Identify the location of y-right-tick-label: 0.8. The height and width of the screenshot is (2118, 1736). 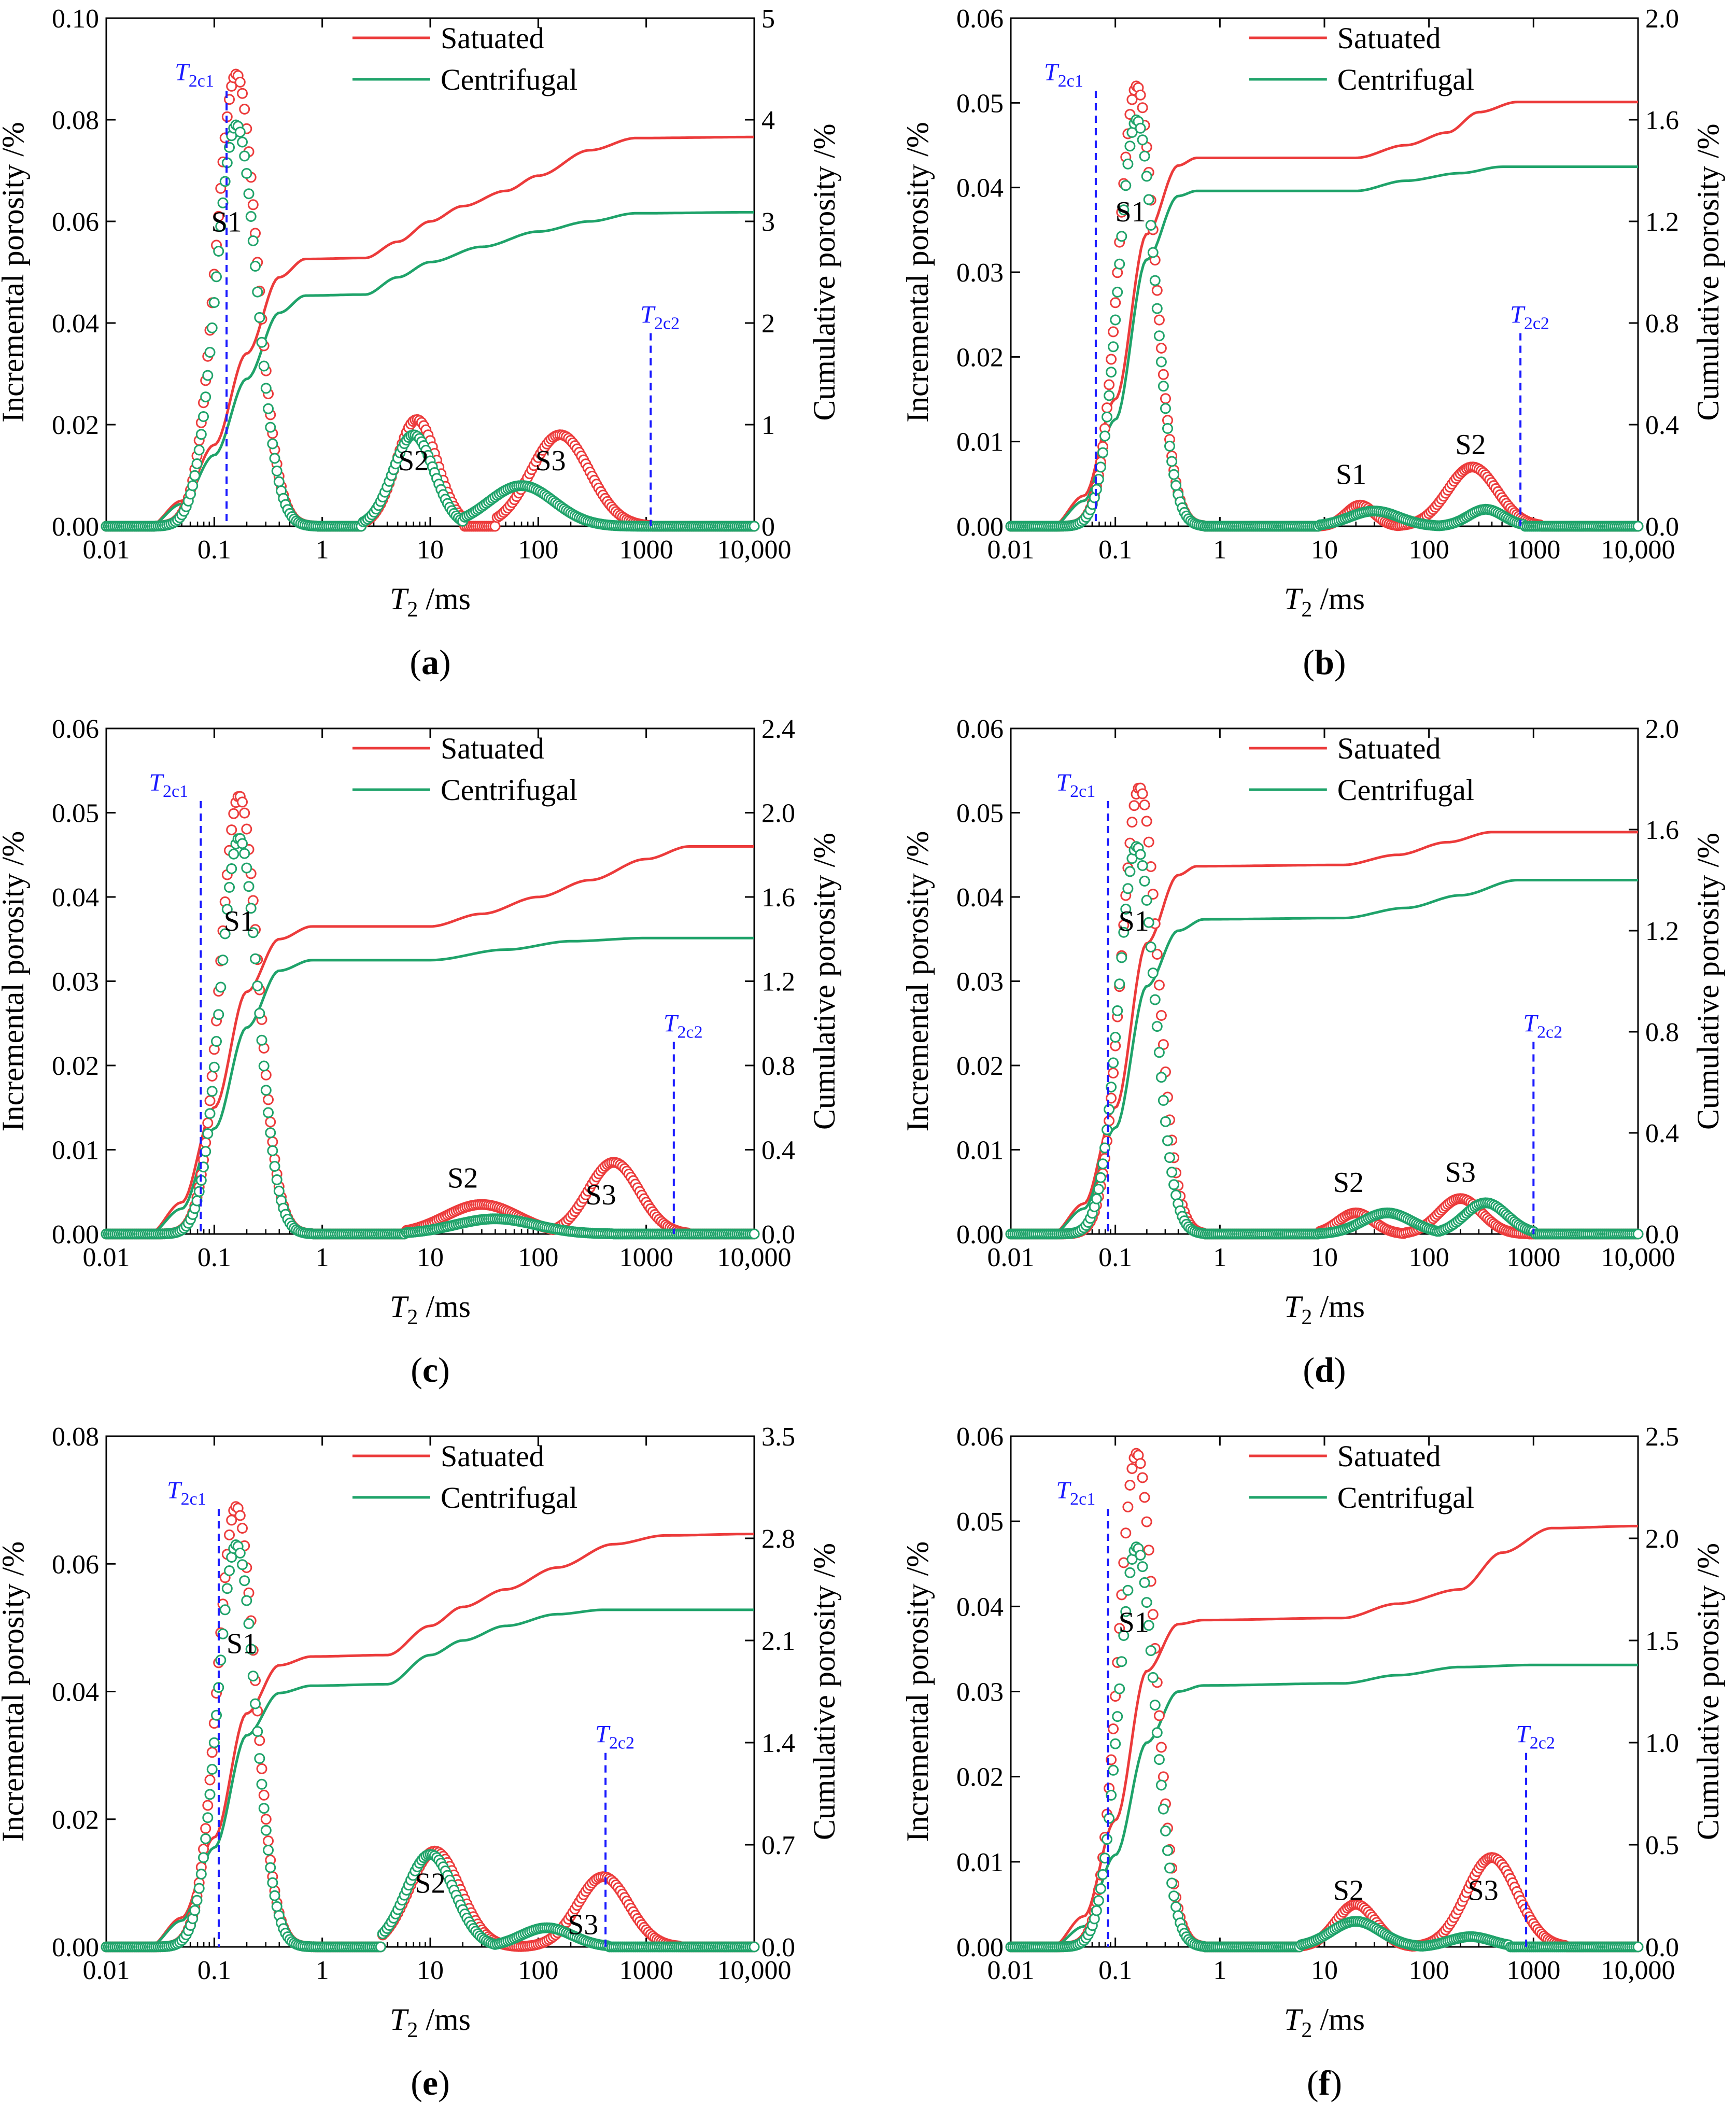
(1662, 324).